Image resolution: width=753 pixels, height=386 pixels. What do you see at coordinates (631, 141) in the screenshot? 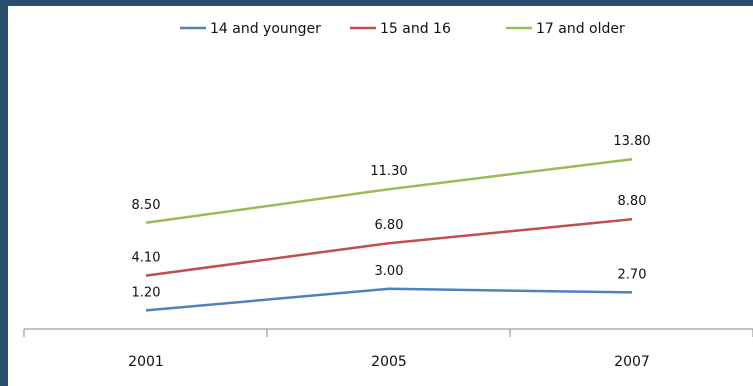
I see `data-label: 13.80` at bounding box center [631, 141].